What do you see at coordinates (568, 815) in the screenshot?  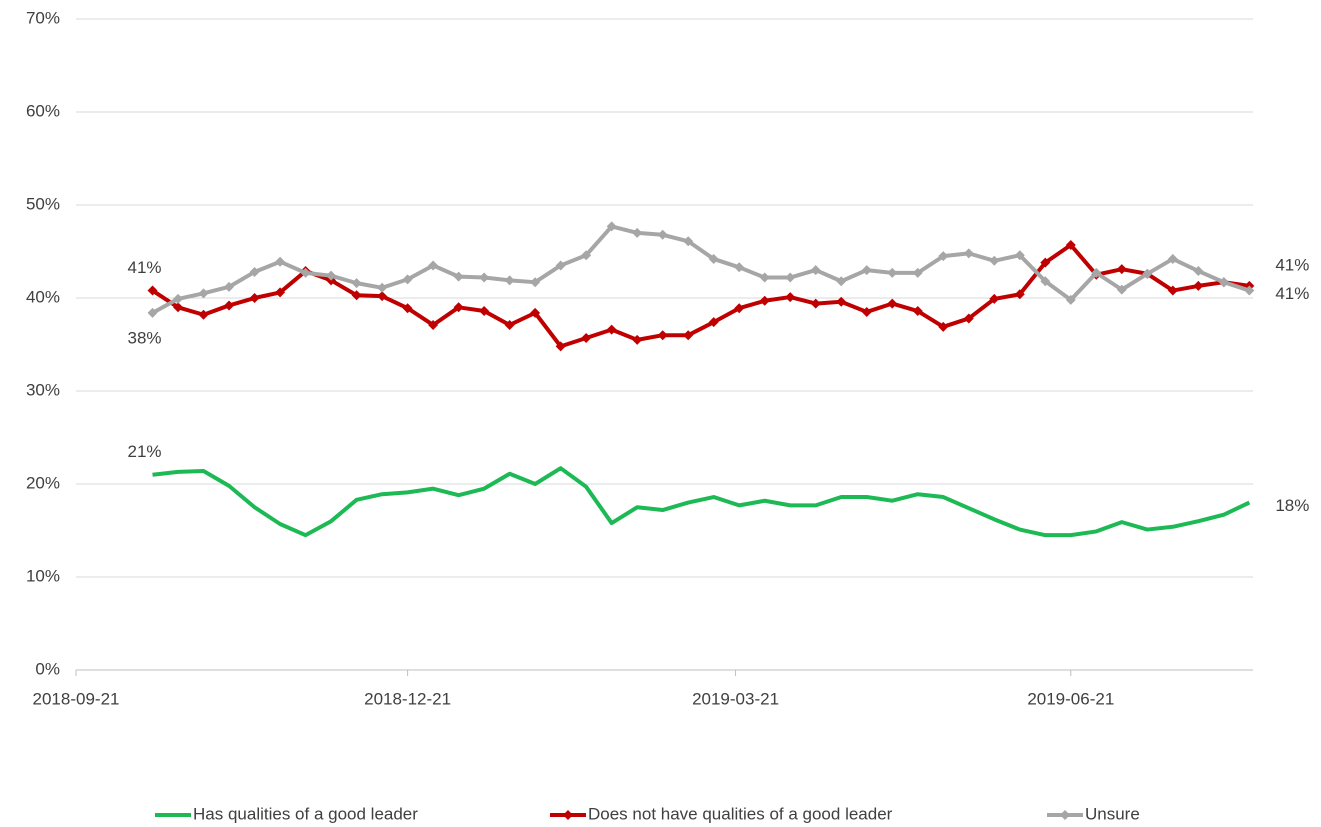 I see `legend-marker` at bounding box center [568, 815].